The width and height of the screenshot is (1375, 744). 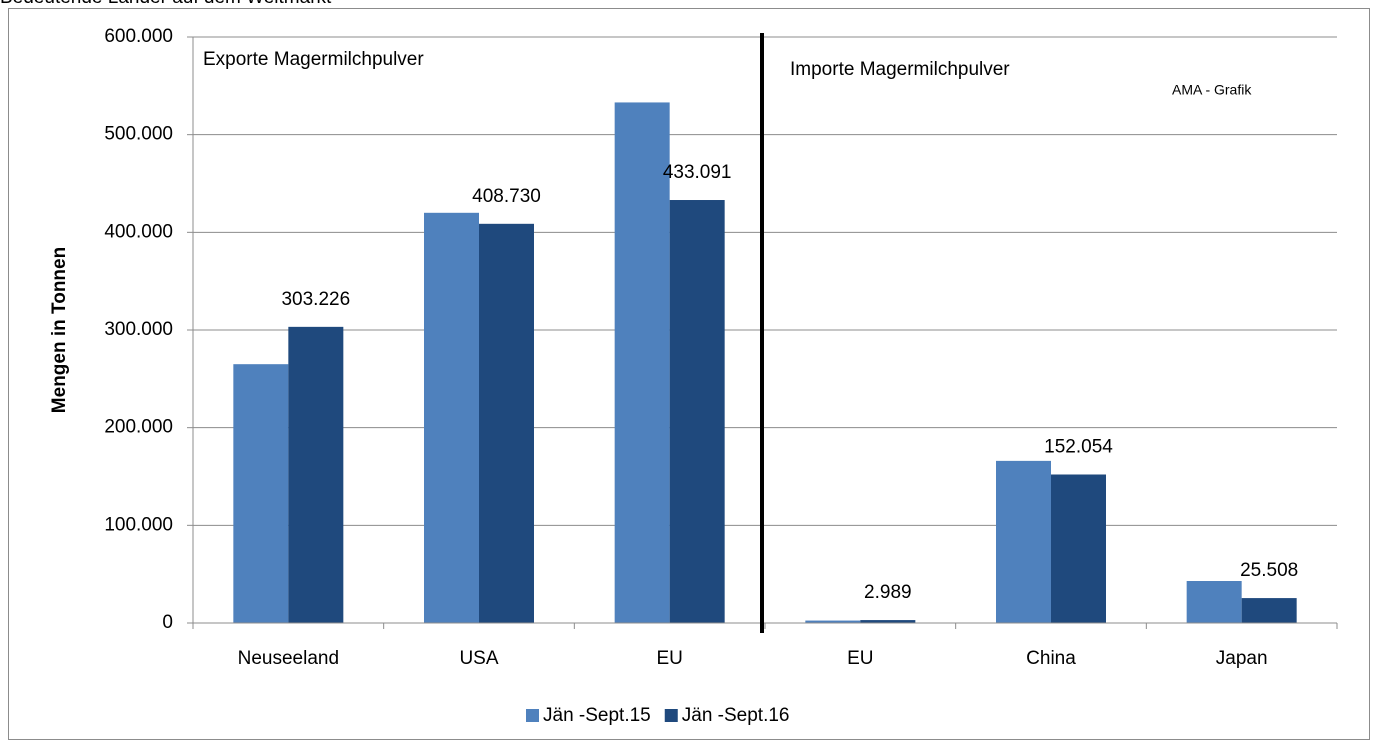 I want to click on x-tick-label: USA, so click(x=478, y=658).